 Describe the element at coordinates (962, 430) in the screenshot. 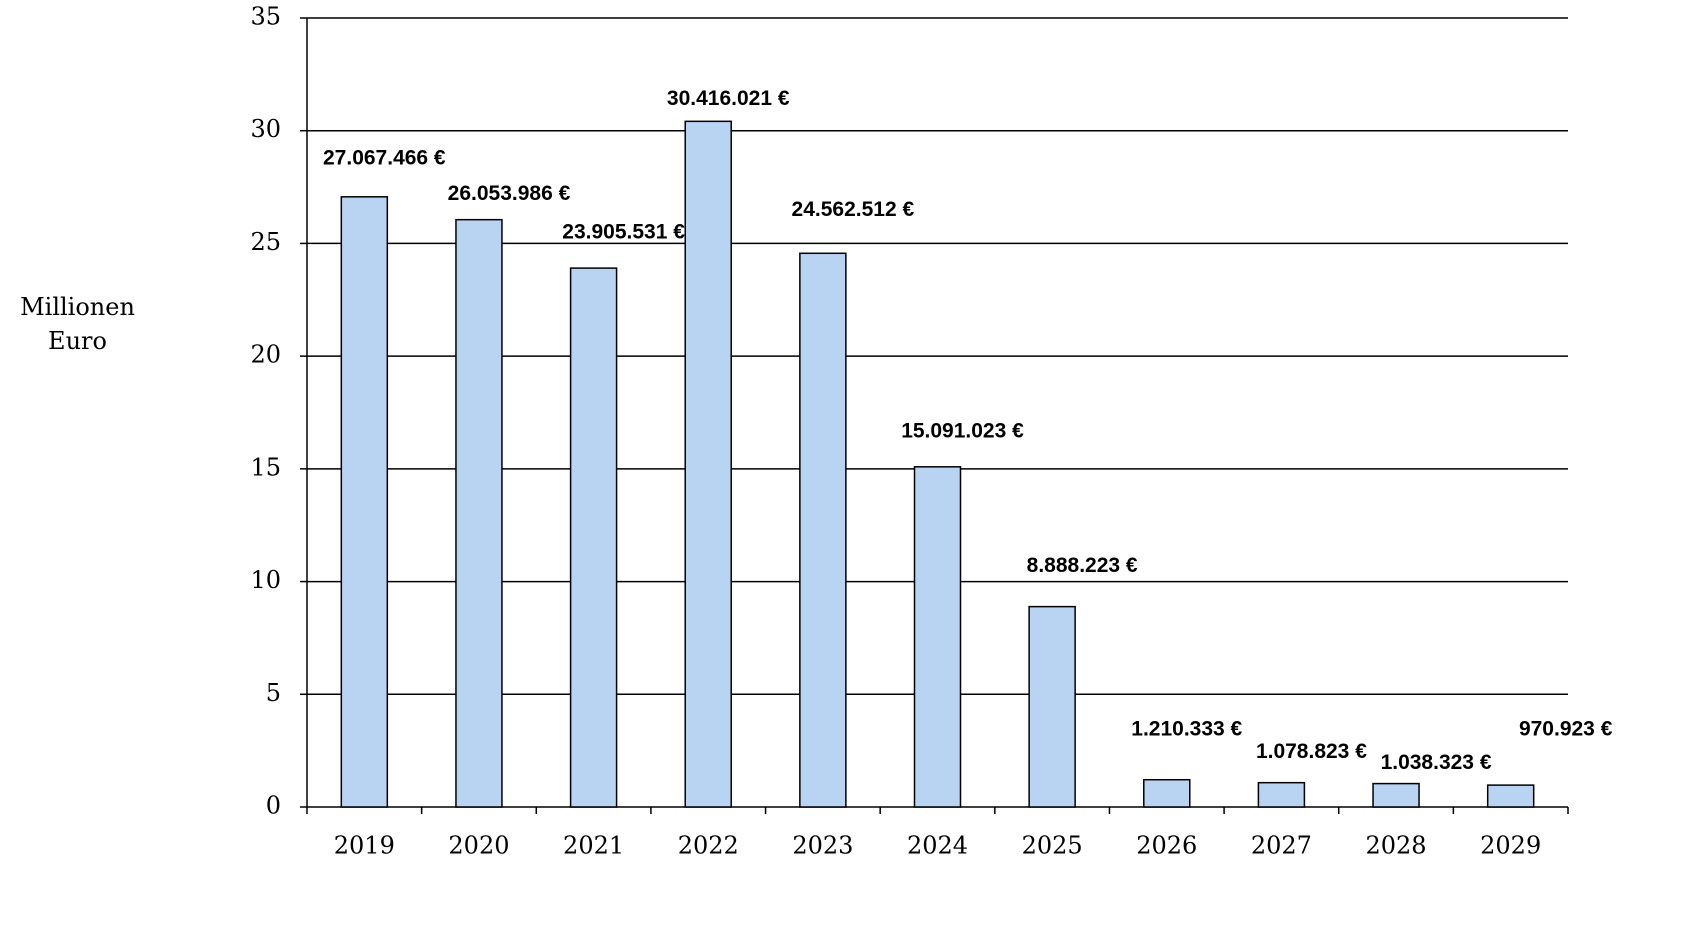

I see `value-label: 15.091.023 €` at that location.